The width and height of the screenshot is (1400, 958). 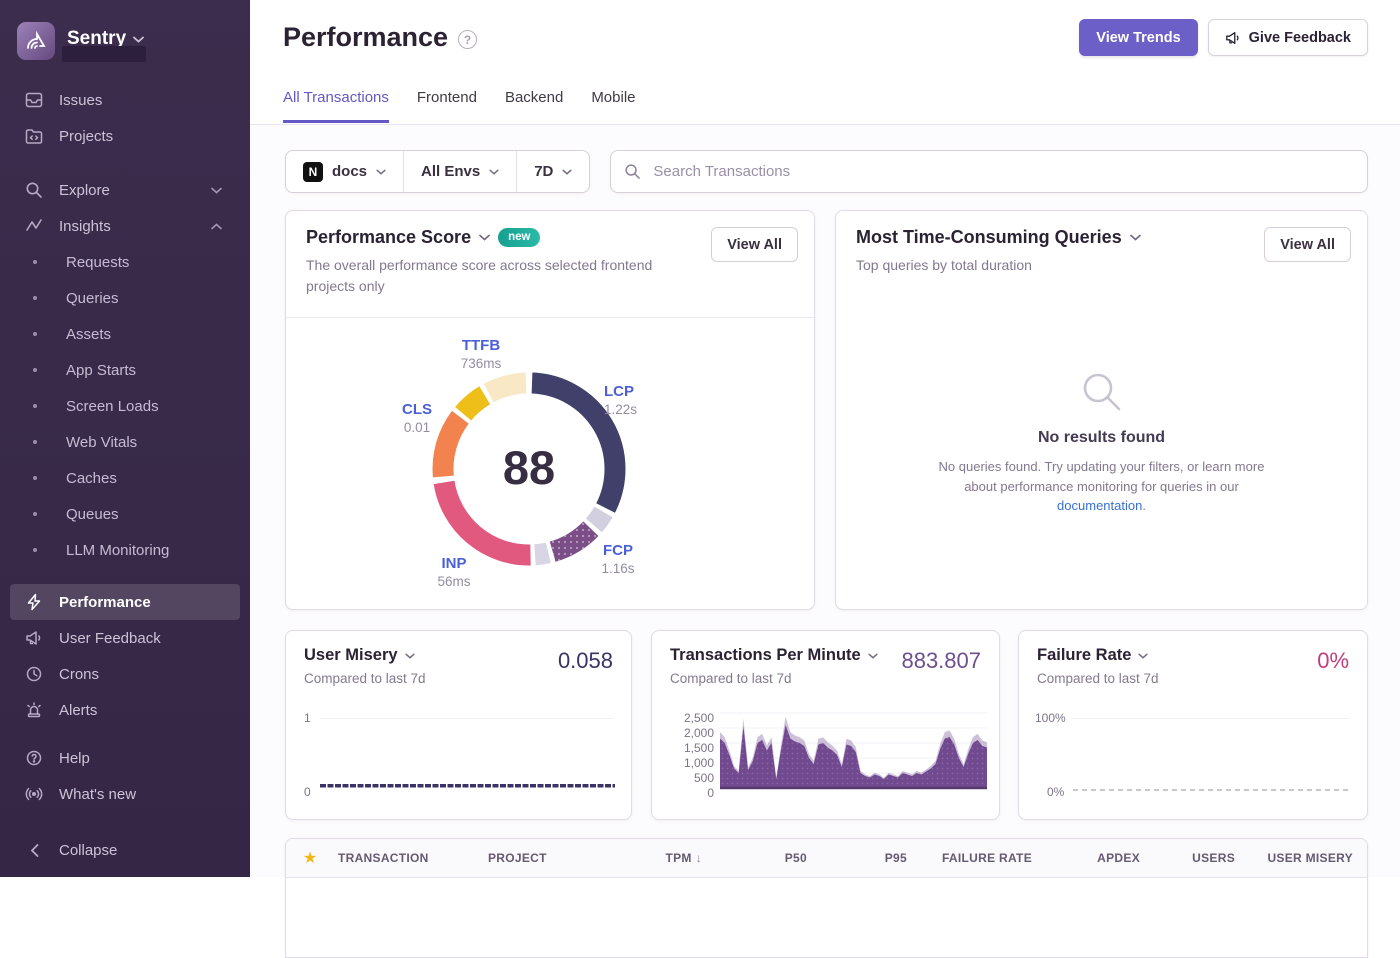 I want to click on sidebar-item-insights: Insights, so click(x=125, y=226).